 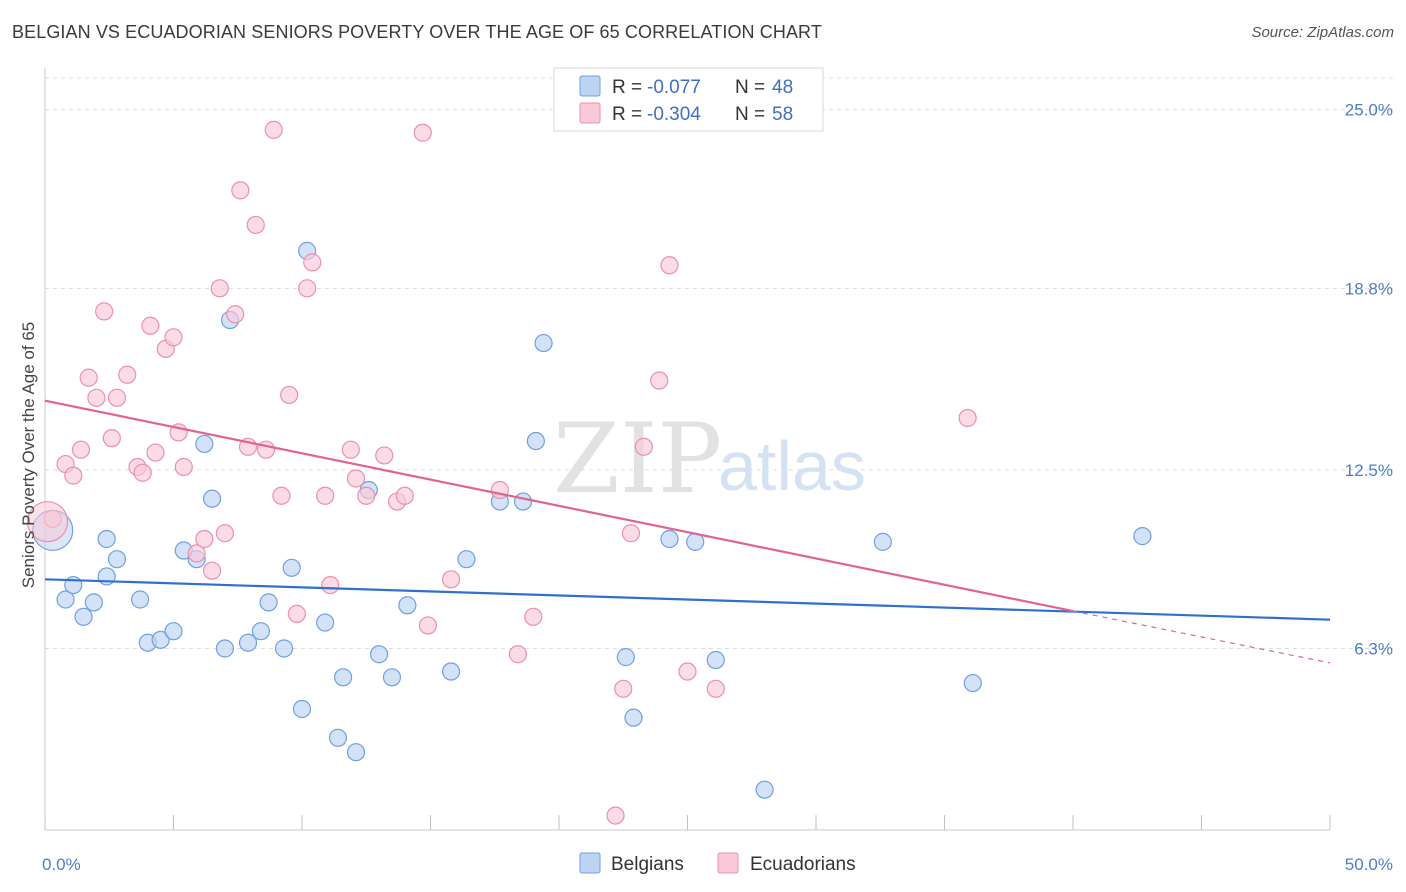 What do you see at coordinates (750, 114) in the screenshot?
I see `legend-n-label-ecuadorians: N =` at bounding box center [750, 114].